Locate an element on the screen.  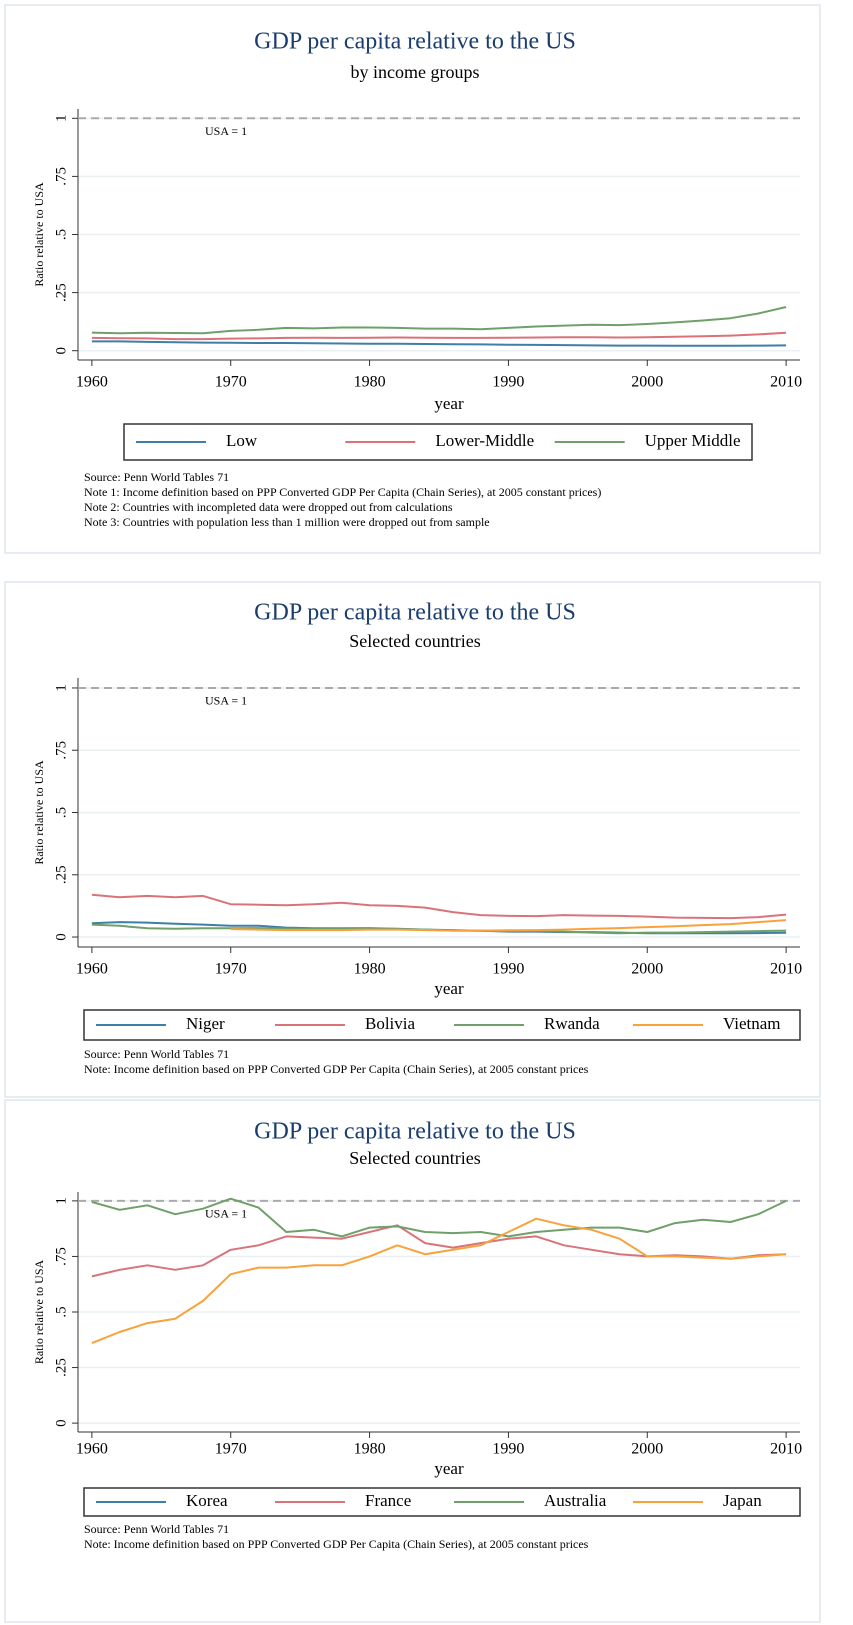
legend-label: France is located at coordinates (388, 1500).